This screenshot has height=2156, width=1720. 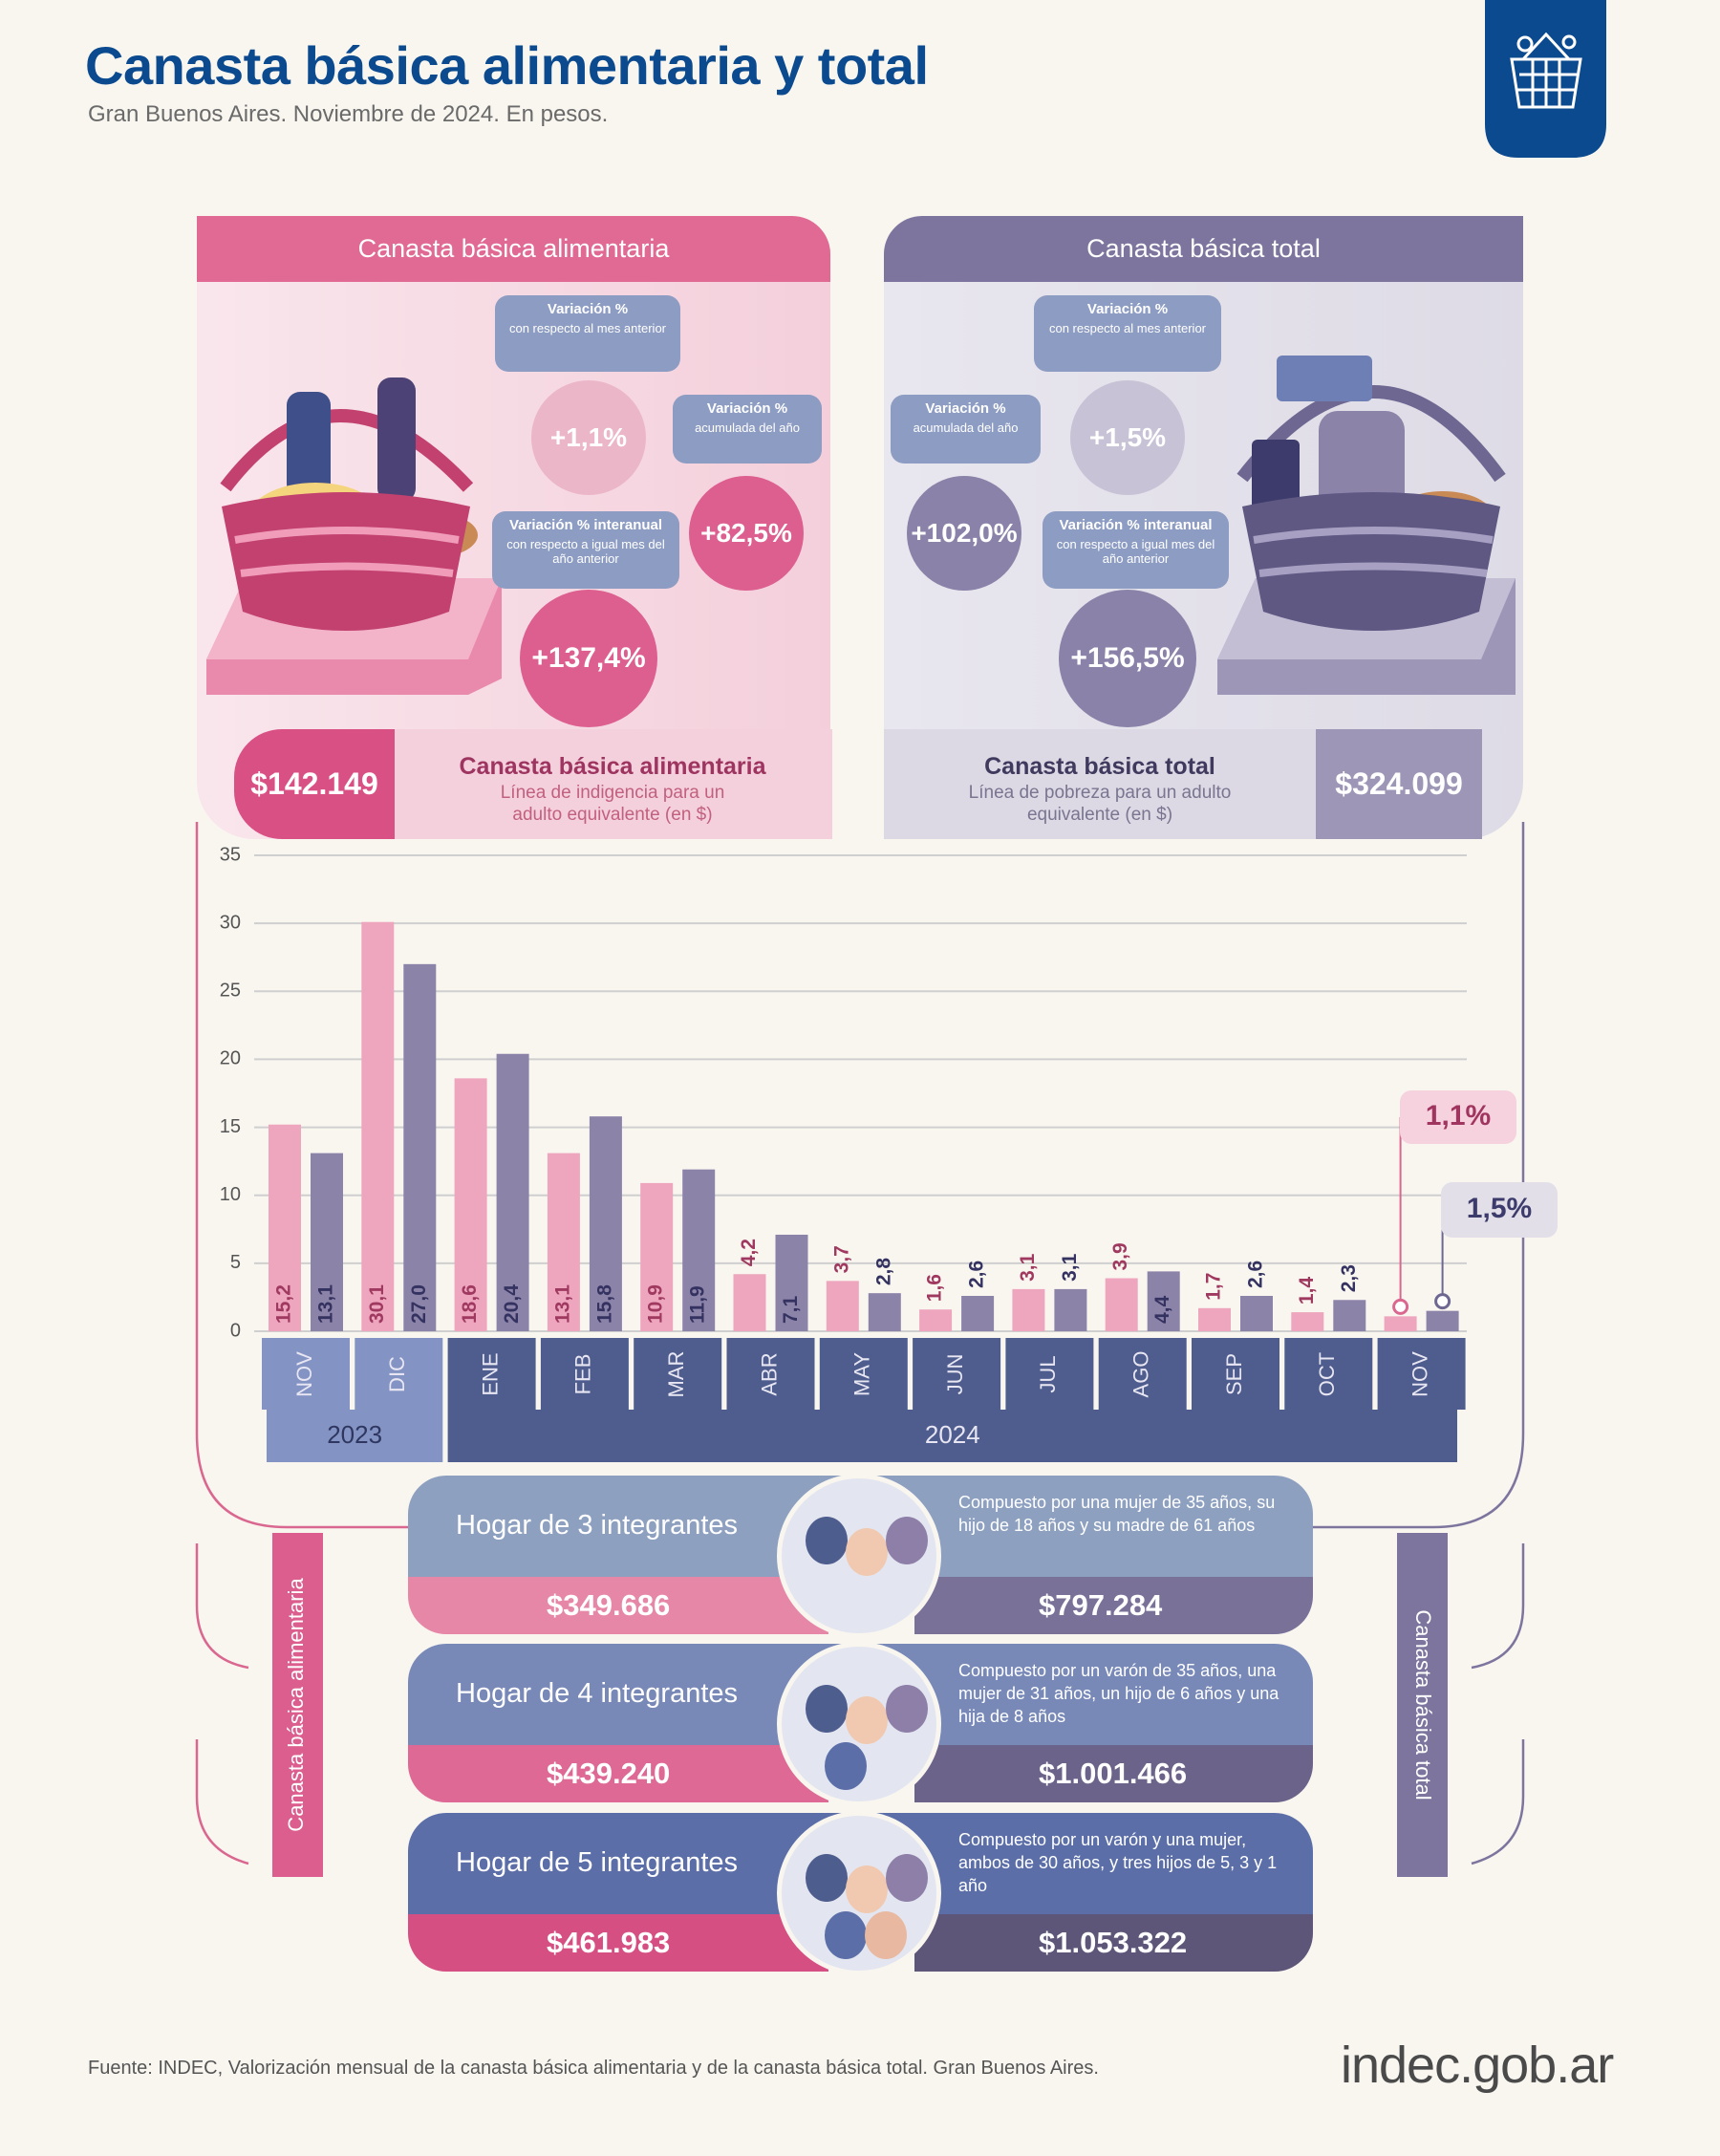 What do you see at coordinates (419, 1304) in the screenshot?
I see `value-label: 27,0` at bounding box center [419, 1304].